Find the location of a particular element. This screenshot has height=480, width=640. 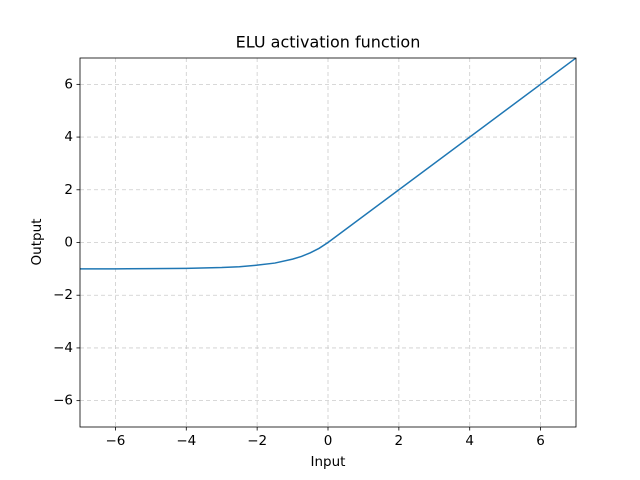

x-tick-label: 4 is located at coordinates (469, 441).